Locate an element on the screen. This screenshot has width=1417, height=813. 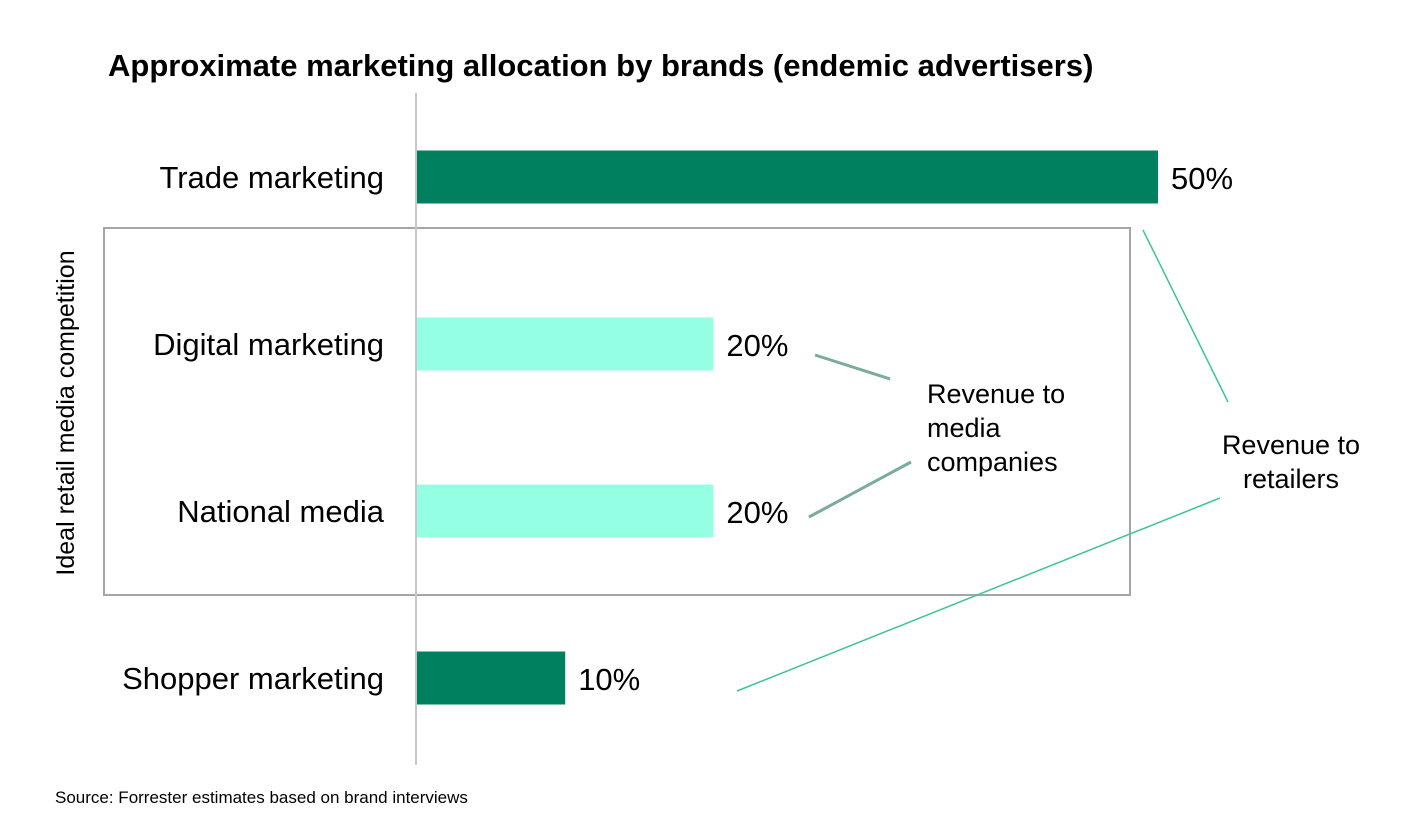
annotation-revenue-to-retailers: Revenue to retailers is located at coordinates (1291, 462).